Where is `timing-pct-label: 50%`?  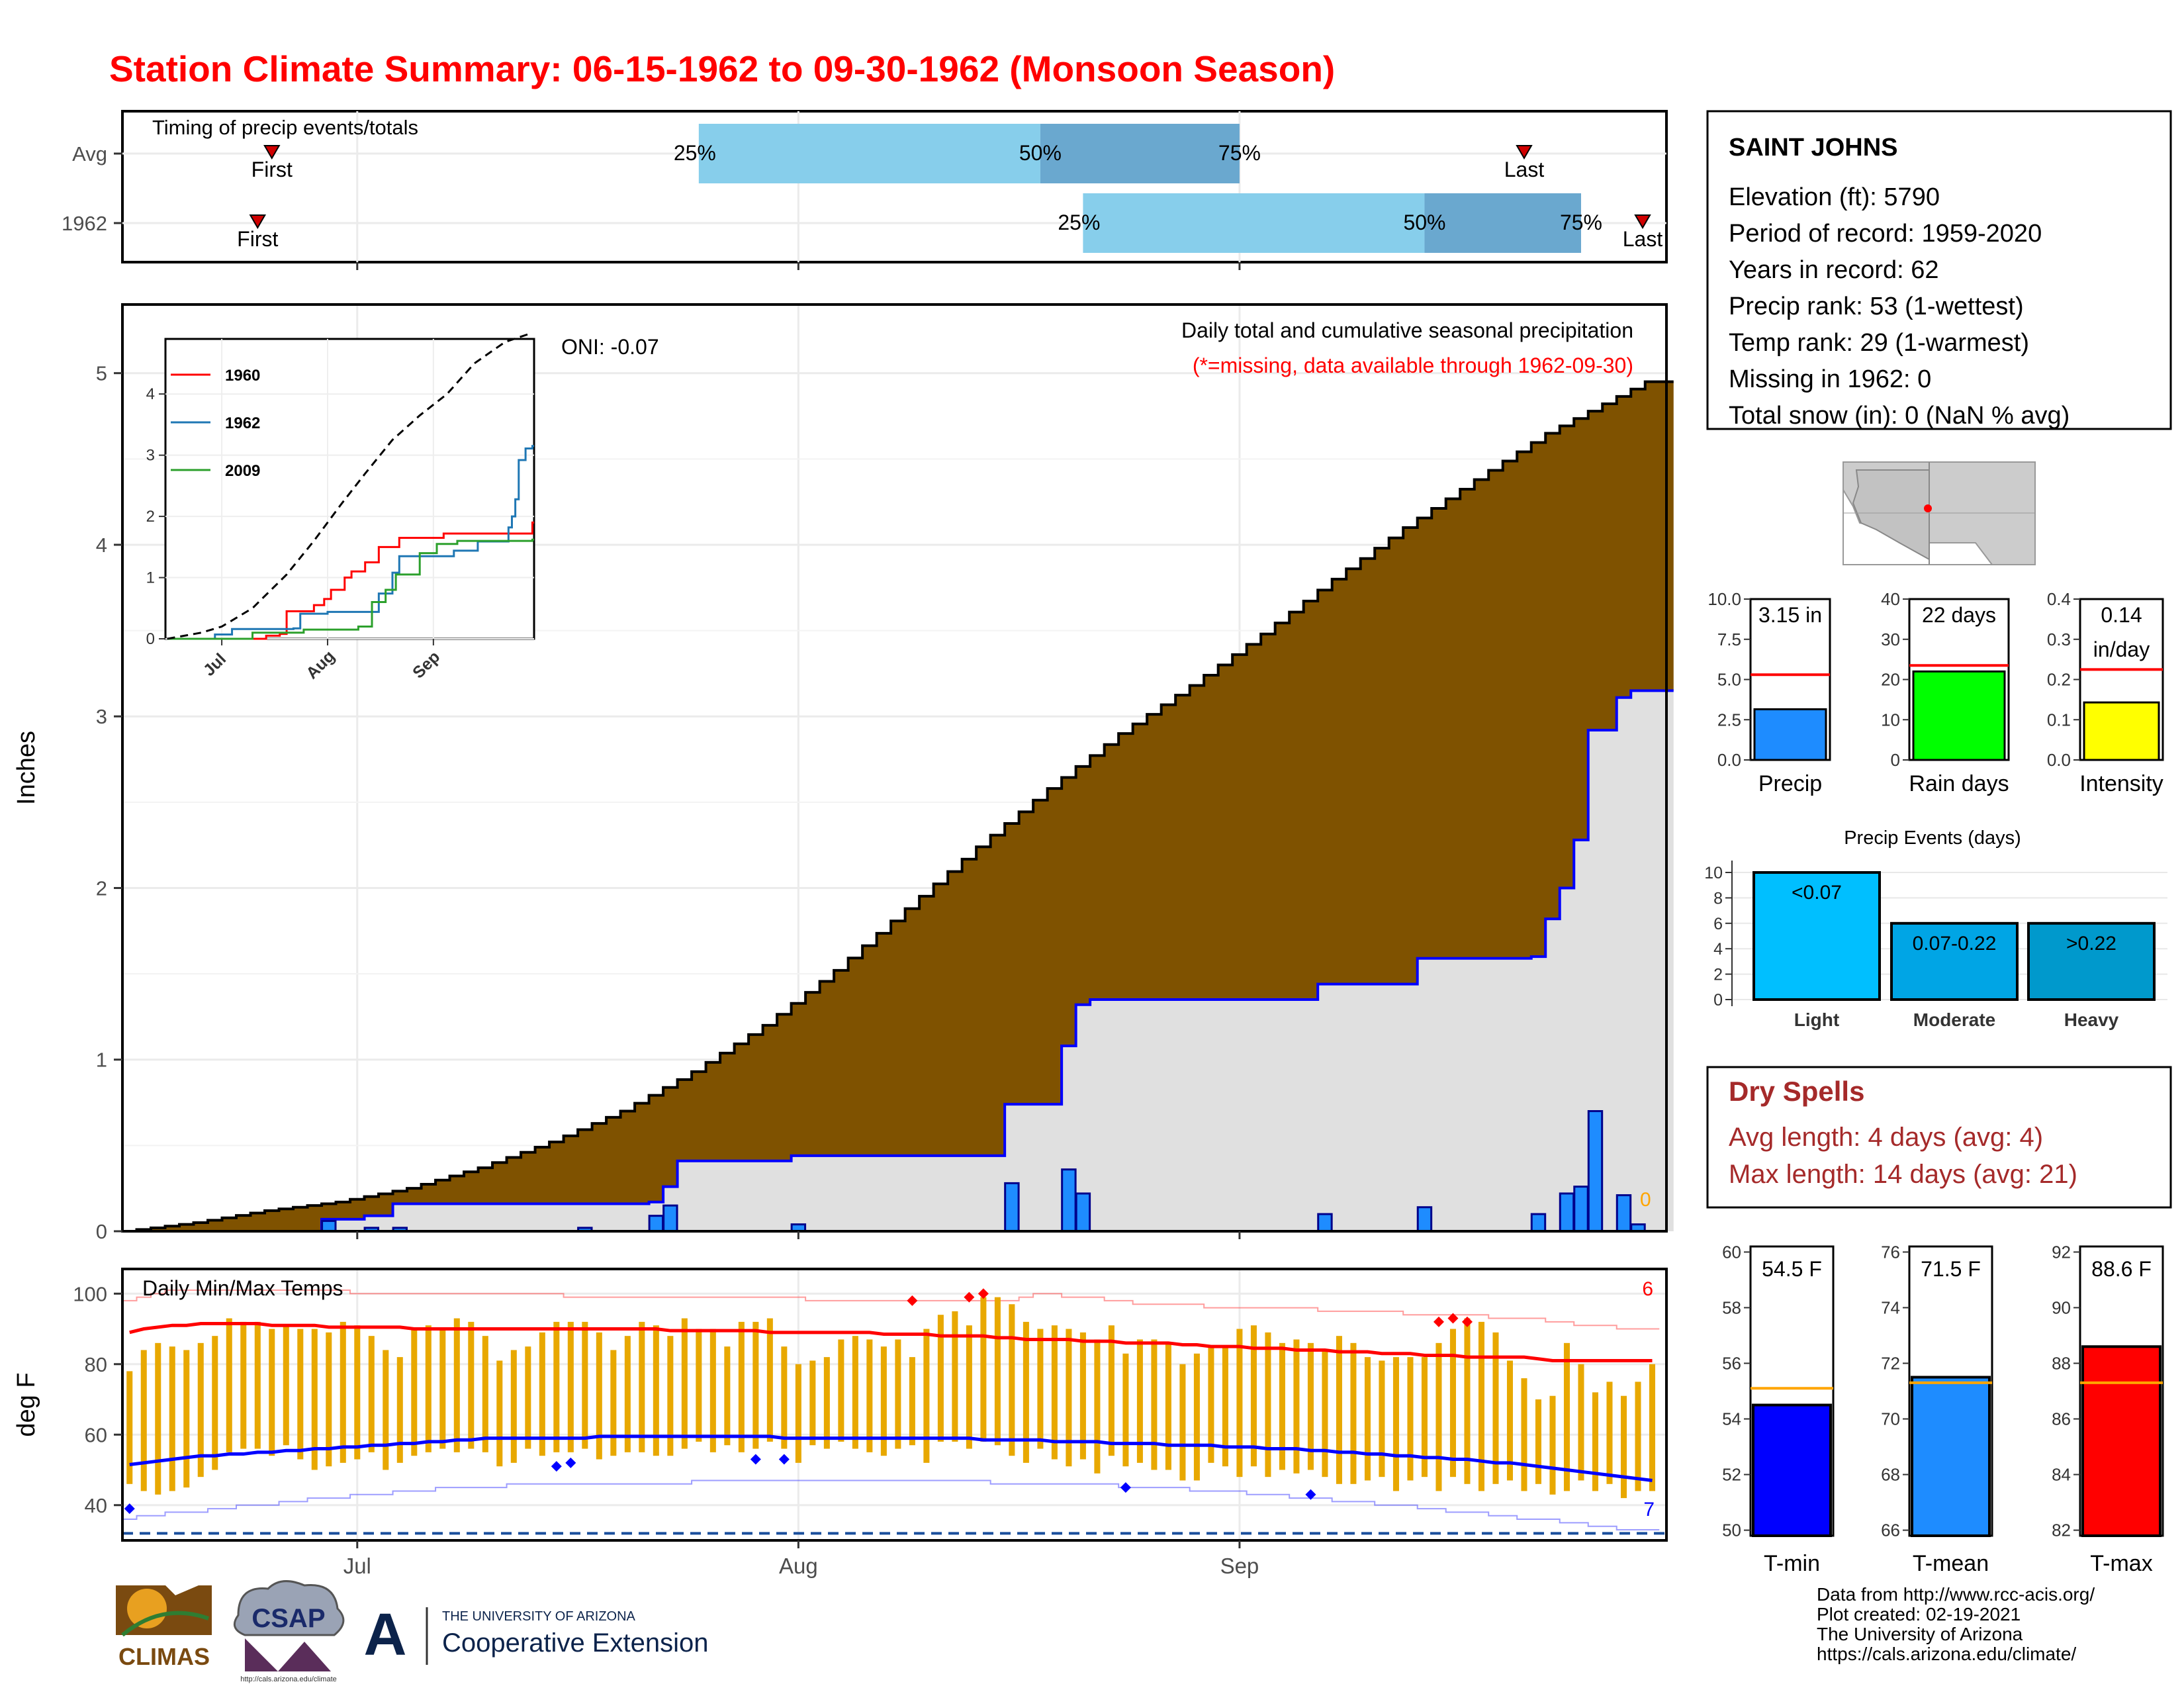
timing-pct-label: 50% is located at coordinates (1424, 222).